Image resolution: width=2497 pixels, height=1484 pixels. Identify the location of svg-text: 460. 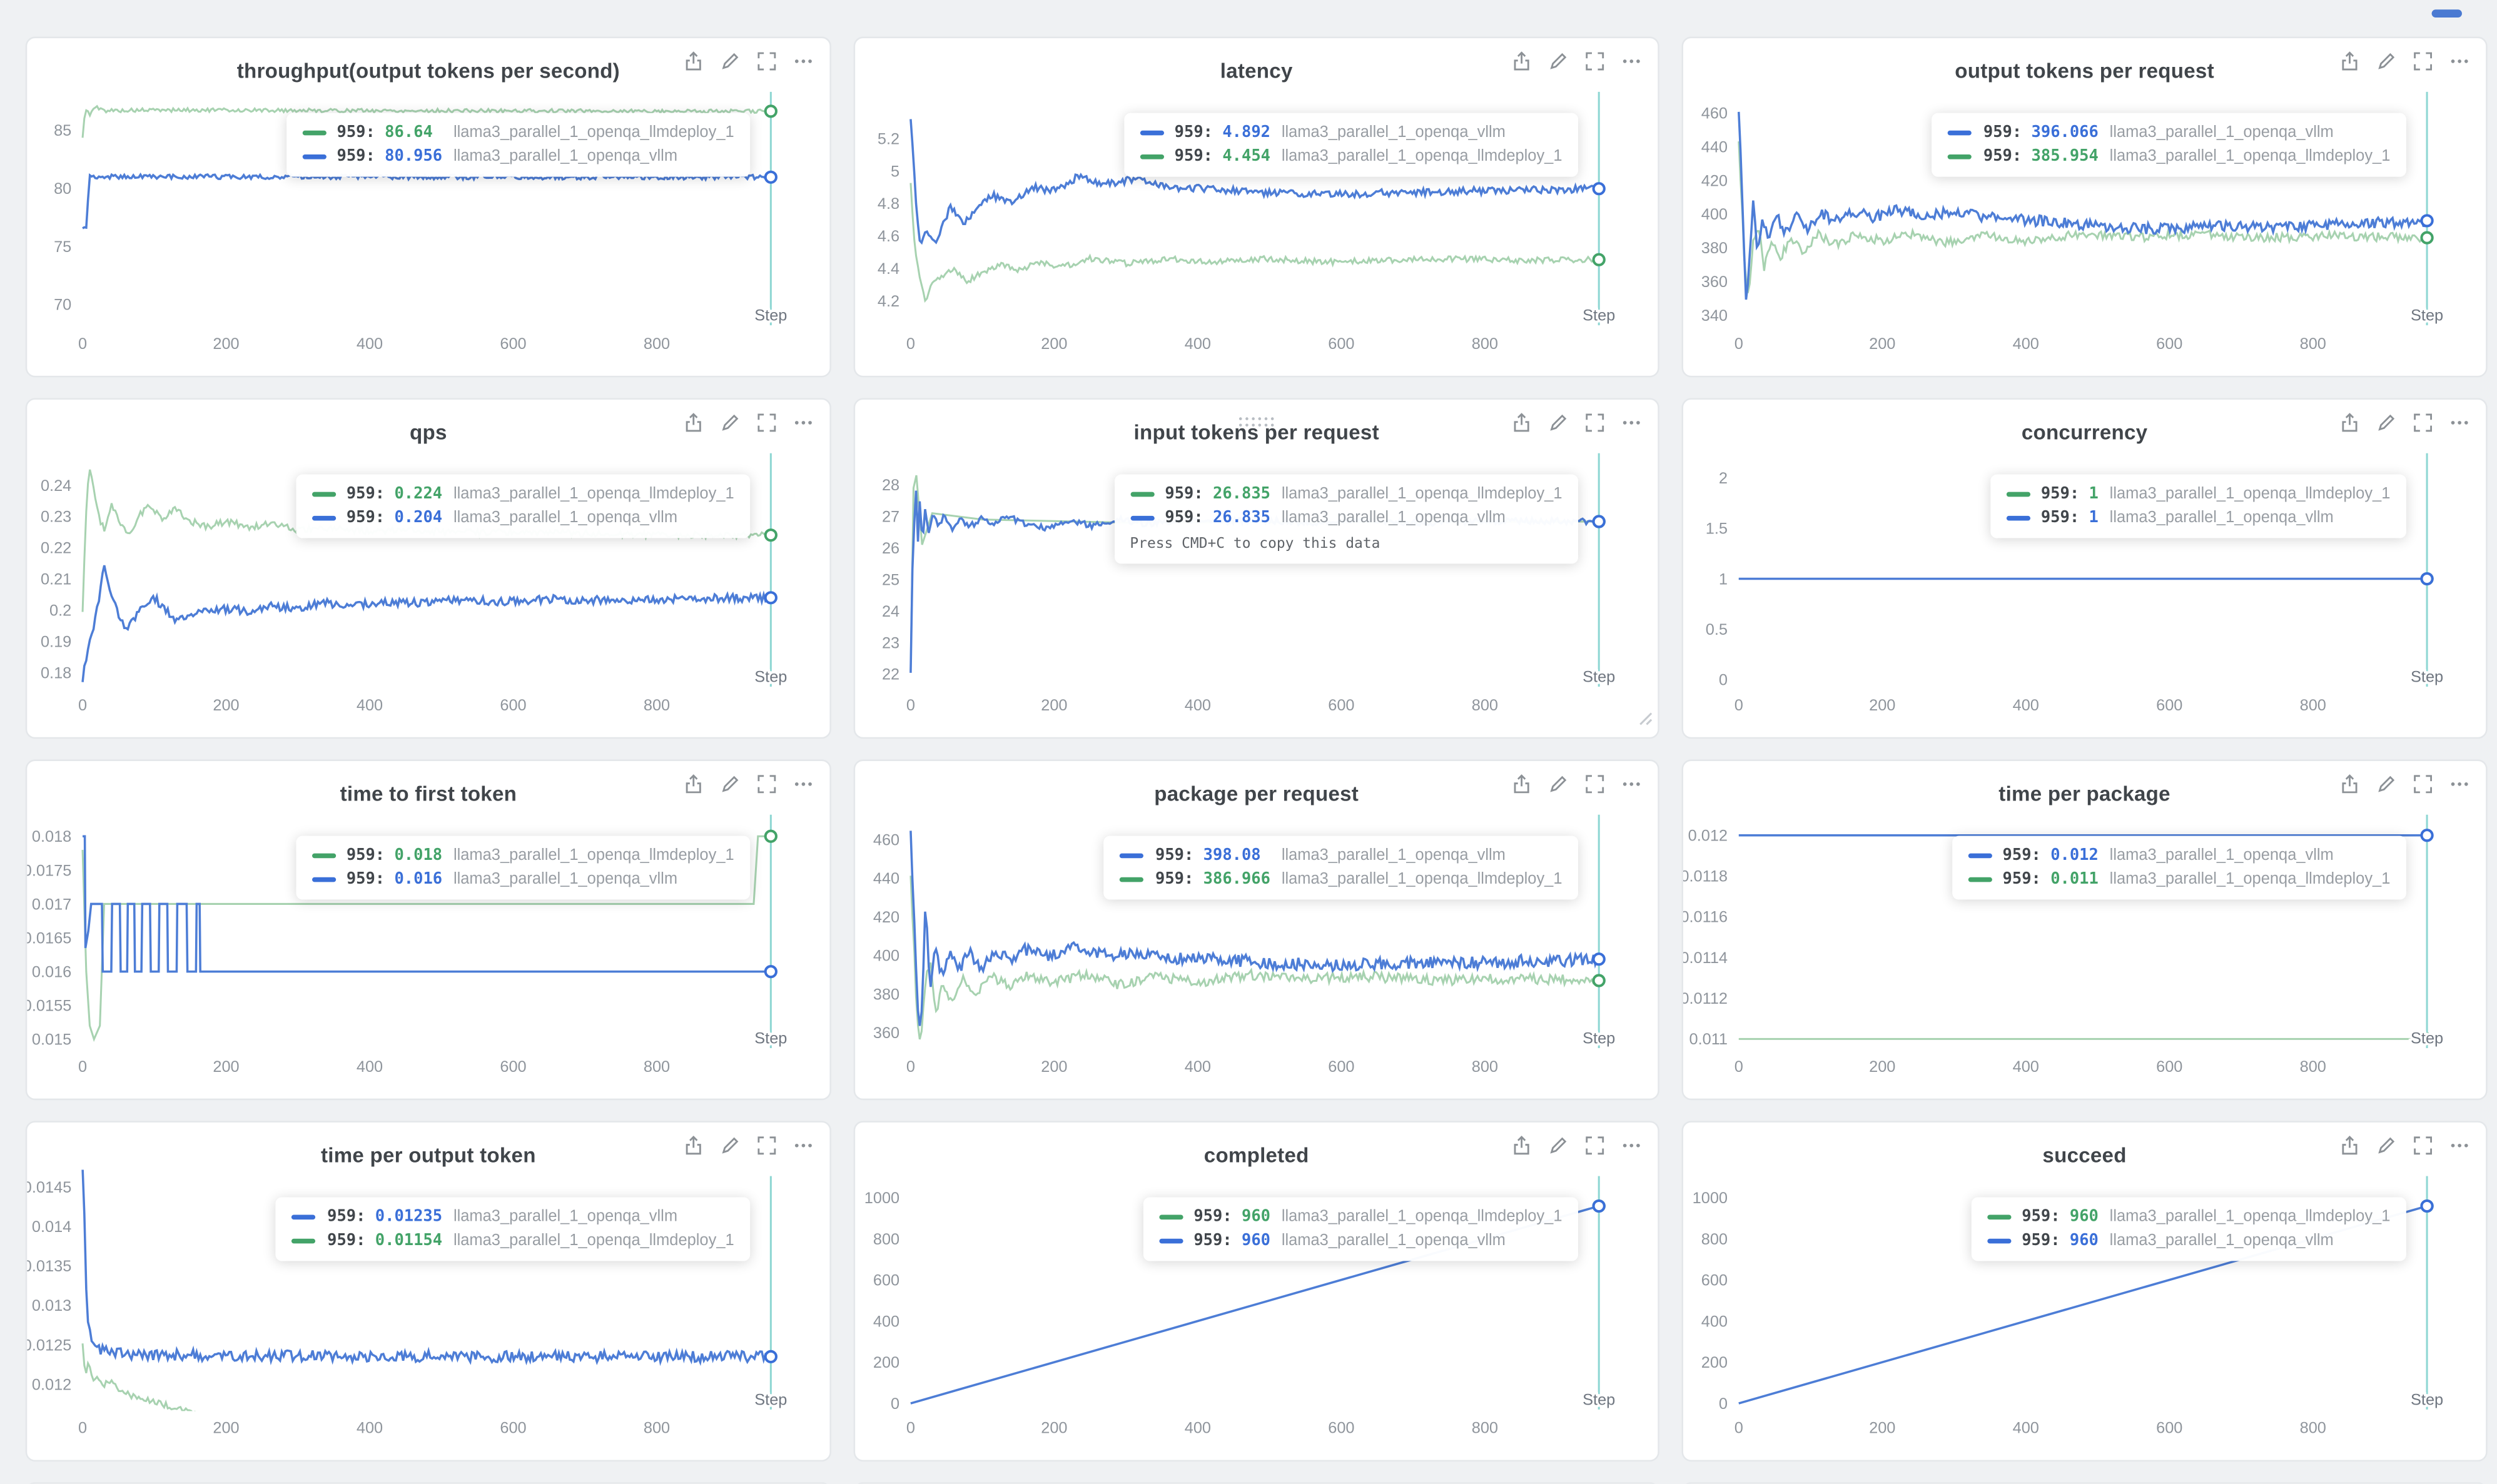
(886, 840).